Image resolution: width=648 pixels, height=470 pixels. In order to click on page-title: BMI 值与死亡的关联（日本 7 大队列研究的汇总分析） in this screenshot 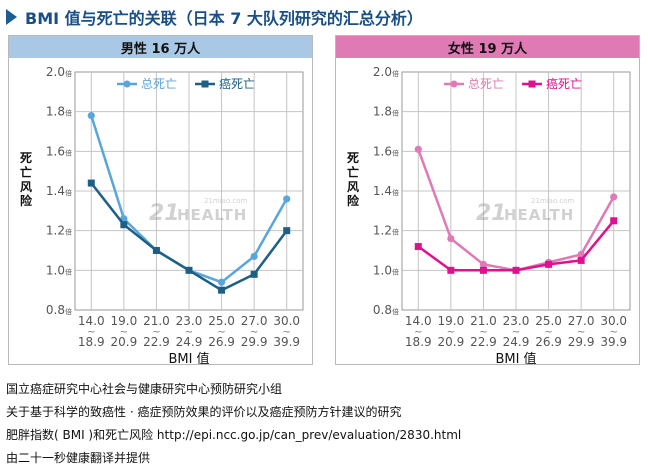, I will do `click(224, 18)`.